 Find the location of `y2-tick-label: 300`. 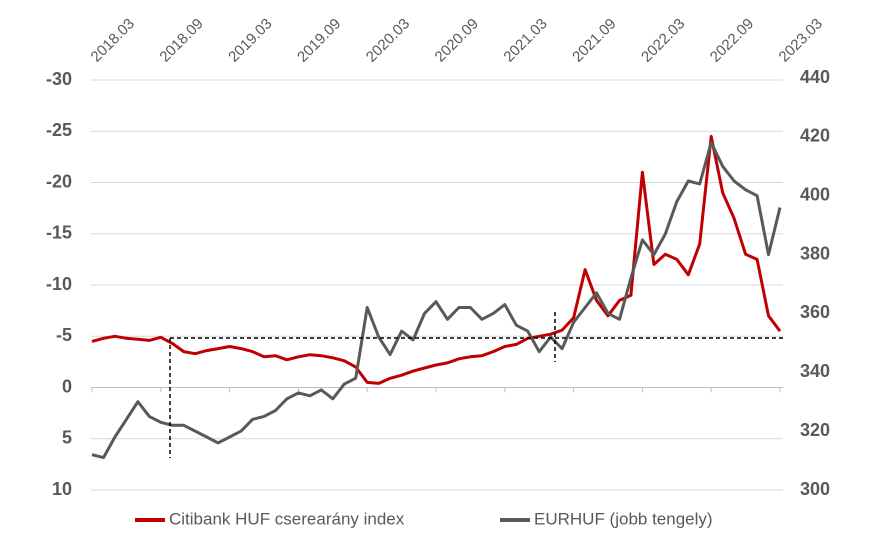

y2-tick-label: 300 is located at coordinates (815, 489).